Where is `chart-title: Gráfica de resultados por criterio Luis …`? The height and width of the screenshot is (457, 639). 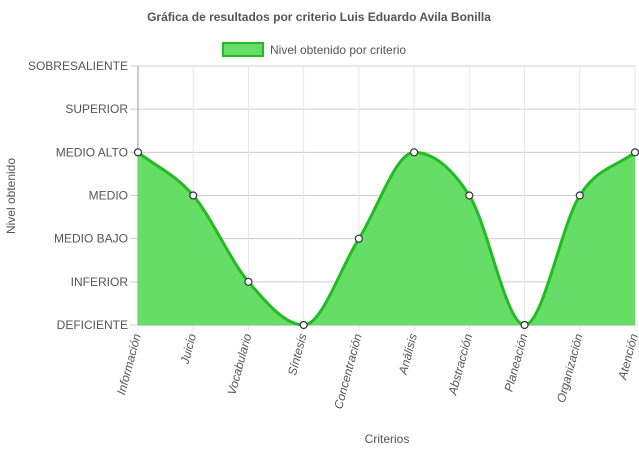
chart-title: Gráfica de resultados por criterio Luis … is located at coordinates (319, 17).